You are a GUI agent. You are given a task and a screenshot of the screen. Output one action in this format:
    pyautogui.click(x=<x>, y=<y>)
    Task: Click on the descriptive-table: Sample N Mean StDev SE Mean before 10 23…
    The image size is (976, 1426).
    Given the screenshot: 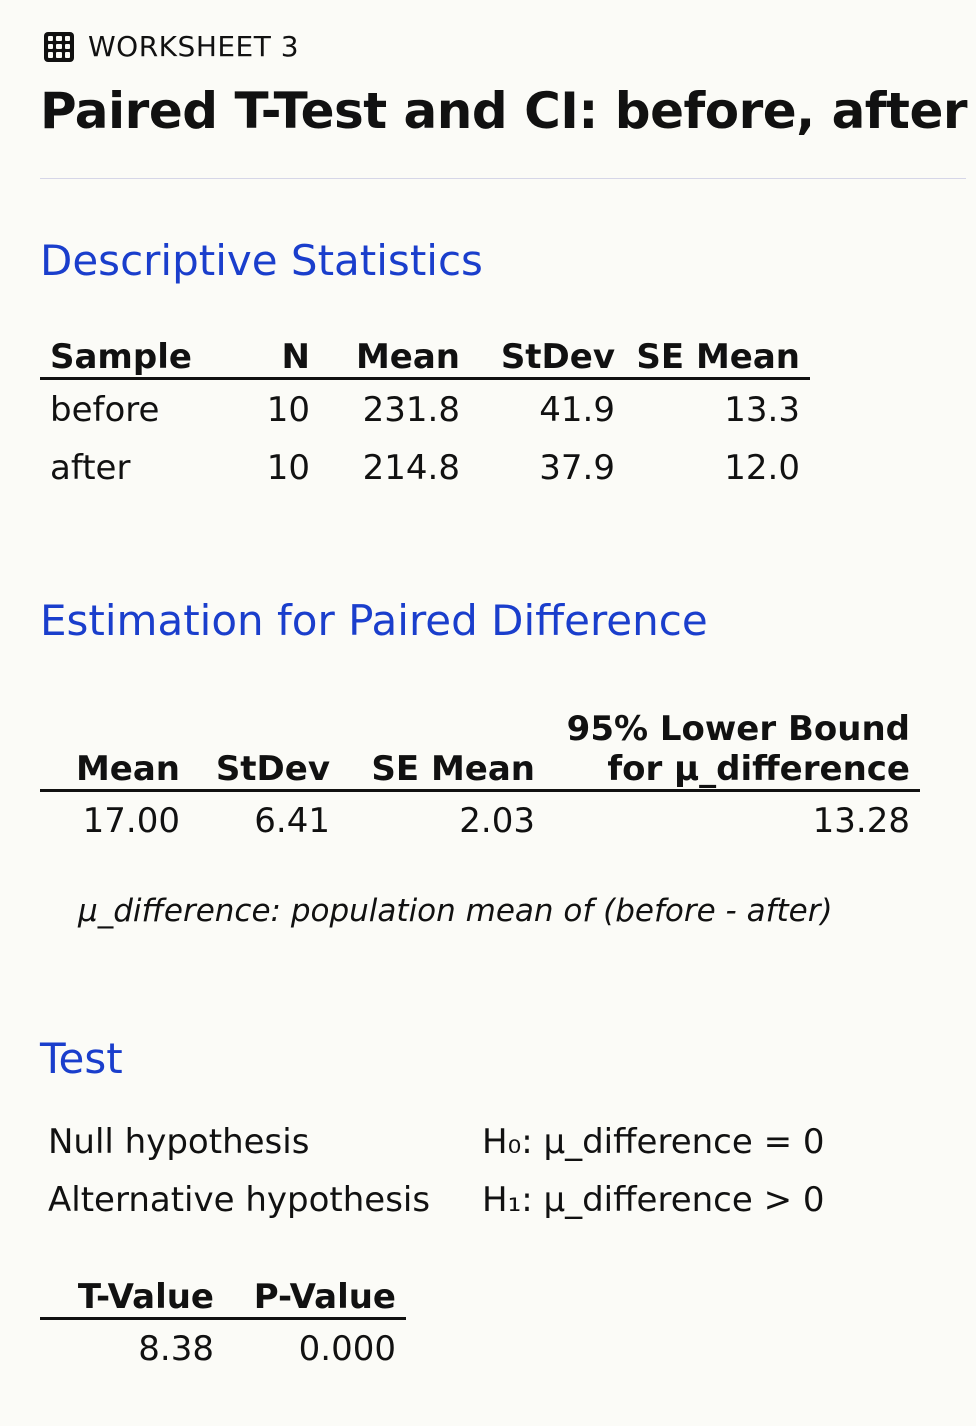 What is the action you would take?
    pyautogui.click(x=425, y=411)
    